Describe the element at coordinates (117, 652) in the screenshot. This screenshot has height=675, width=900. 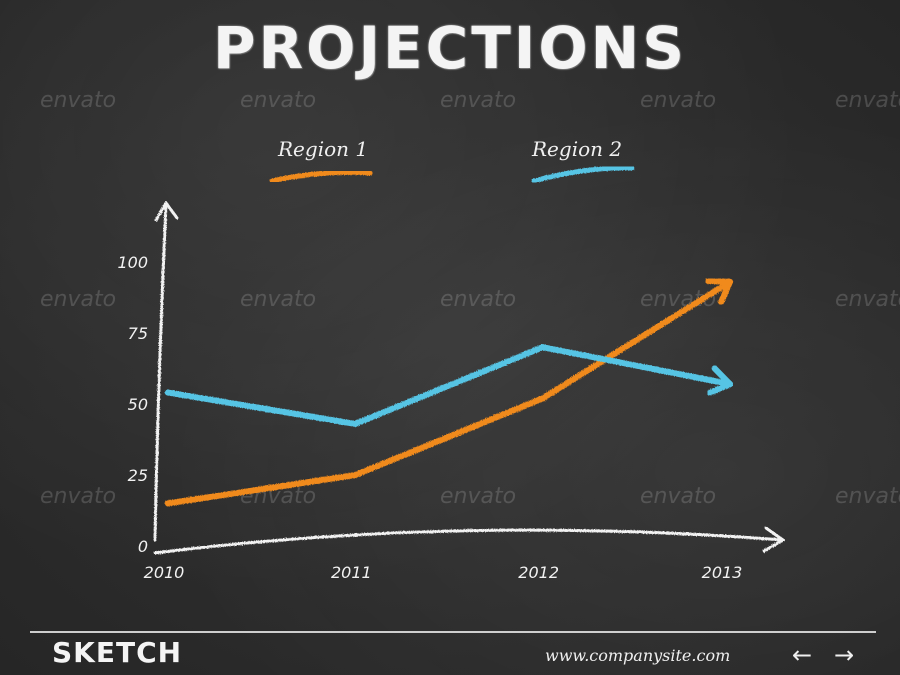
I see `footer-brand: SKETCH` at that location.